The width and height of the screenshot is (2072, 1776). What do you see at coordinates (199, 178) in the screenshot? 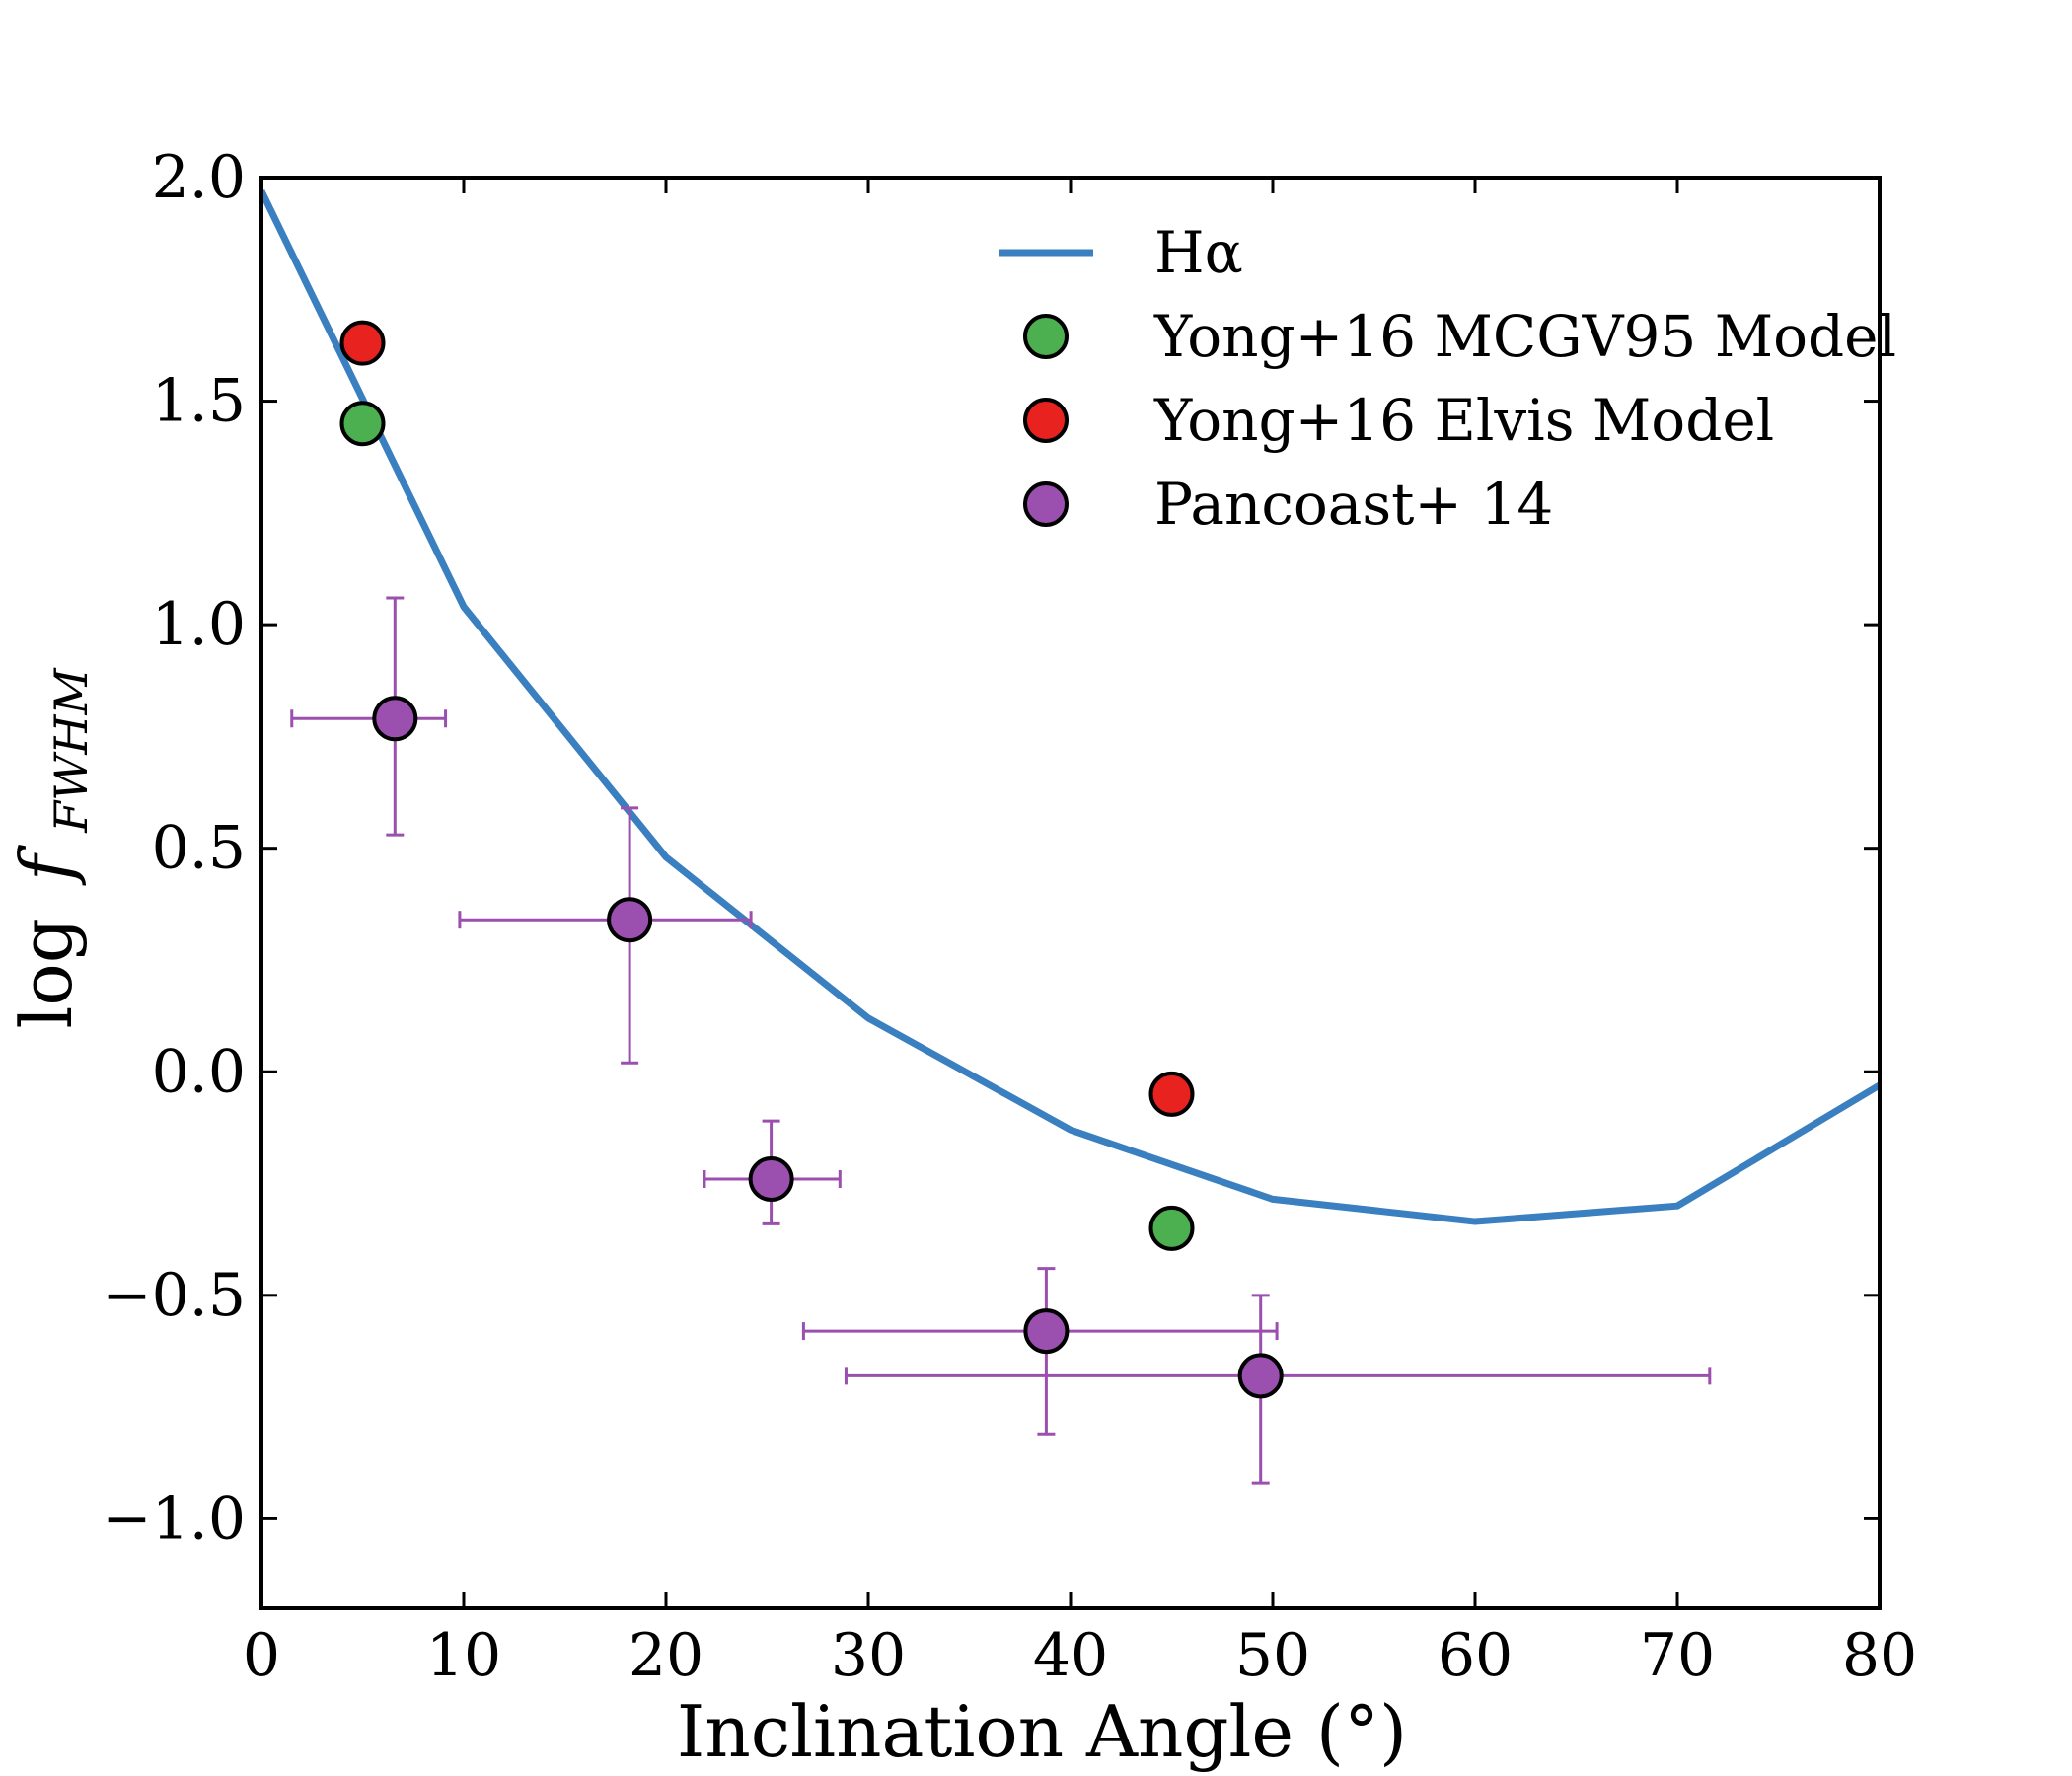
I see `y-tick-label: 2.0` at bounding box center [199, 178].